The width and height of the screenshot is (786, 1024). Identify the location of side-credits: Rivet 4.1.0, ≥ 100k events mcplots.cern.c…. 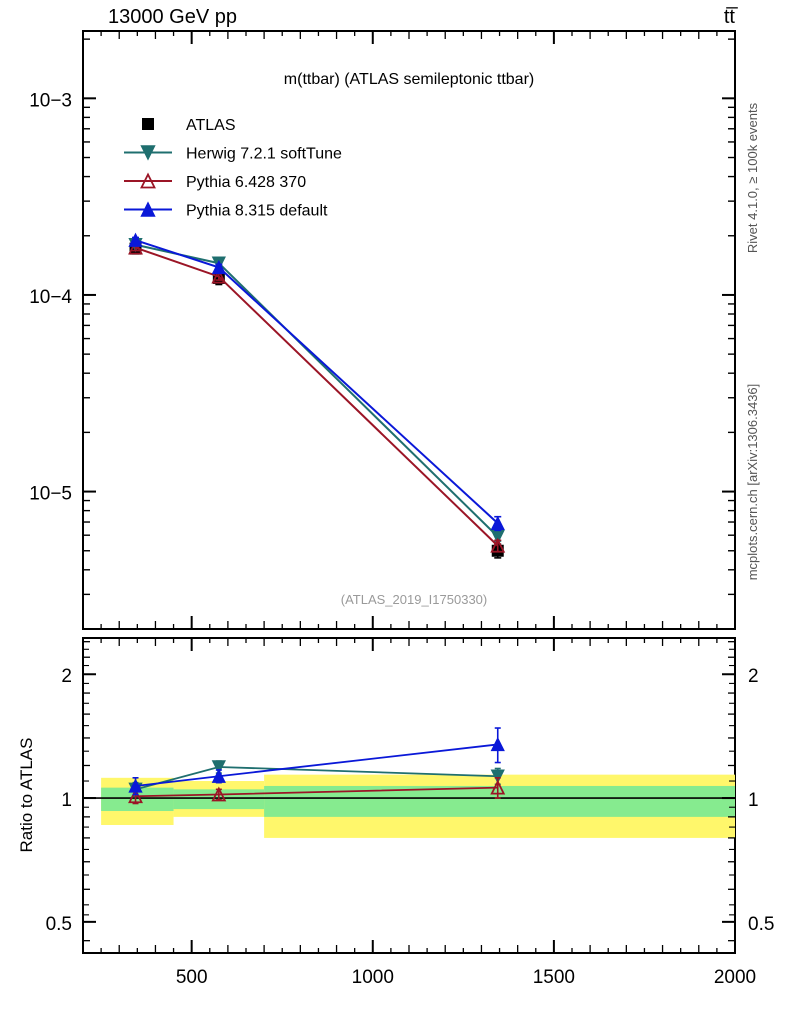
(752, 341).